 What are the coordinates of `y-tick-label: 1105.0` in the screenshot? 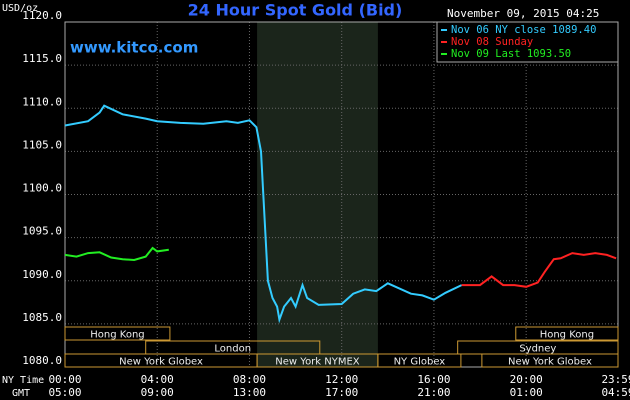 It's located at (42, 144).